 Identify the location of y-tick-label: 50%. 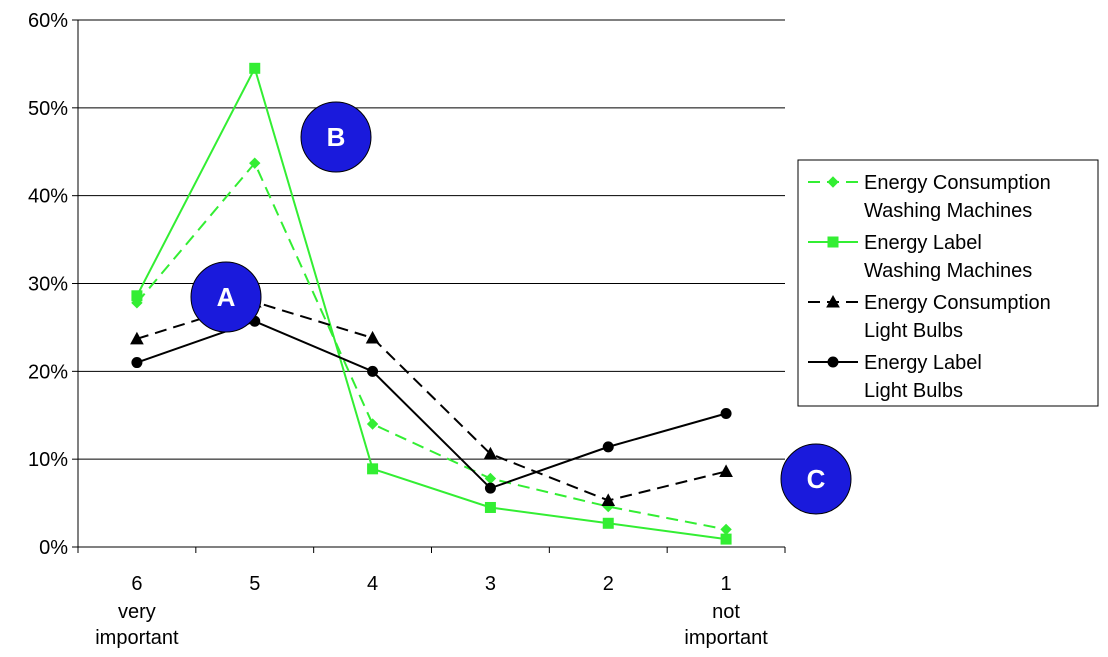
(48, 109).